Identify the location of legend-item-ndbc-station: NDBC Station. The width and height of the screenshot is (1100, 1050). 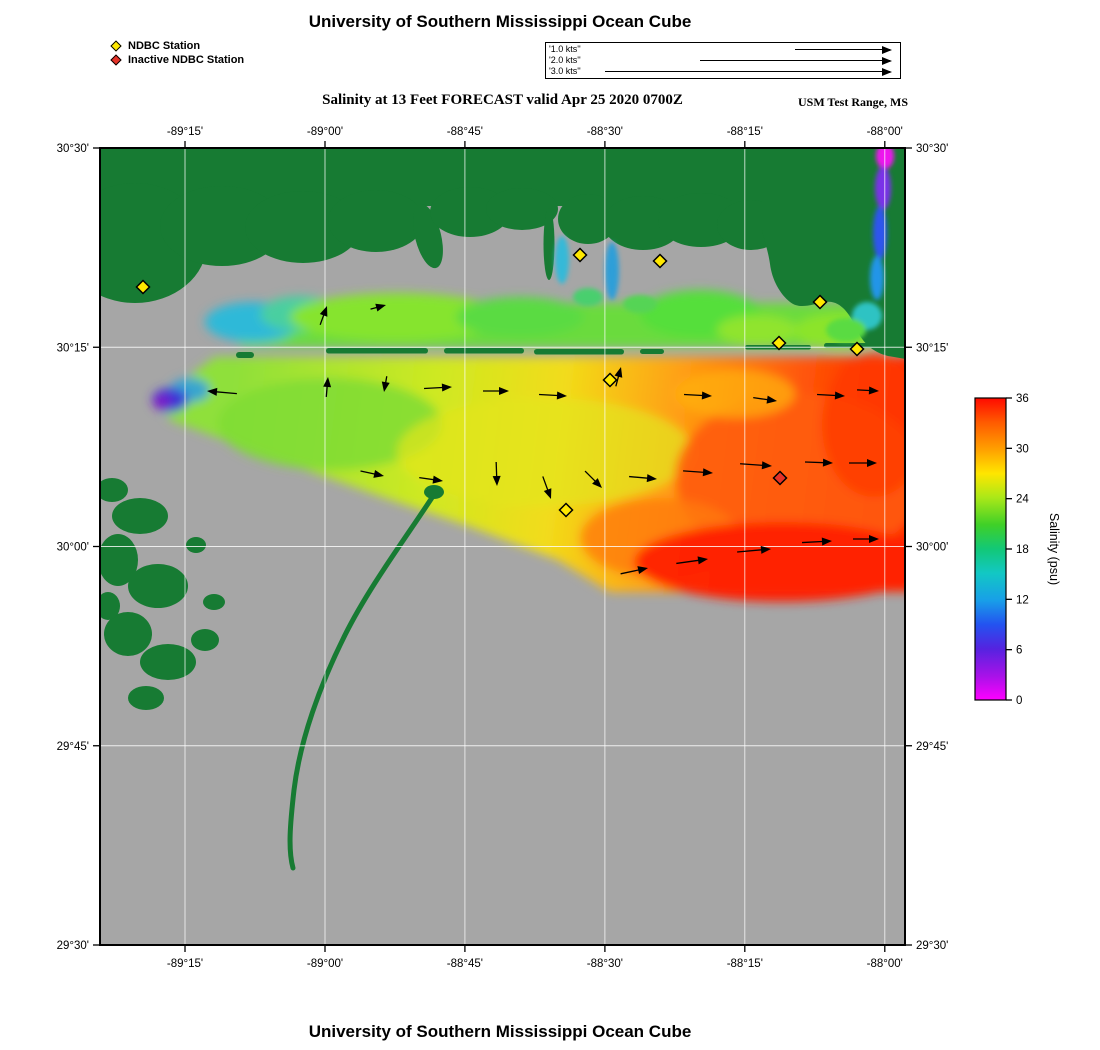
(177, 46).